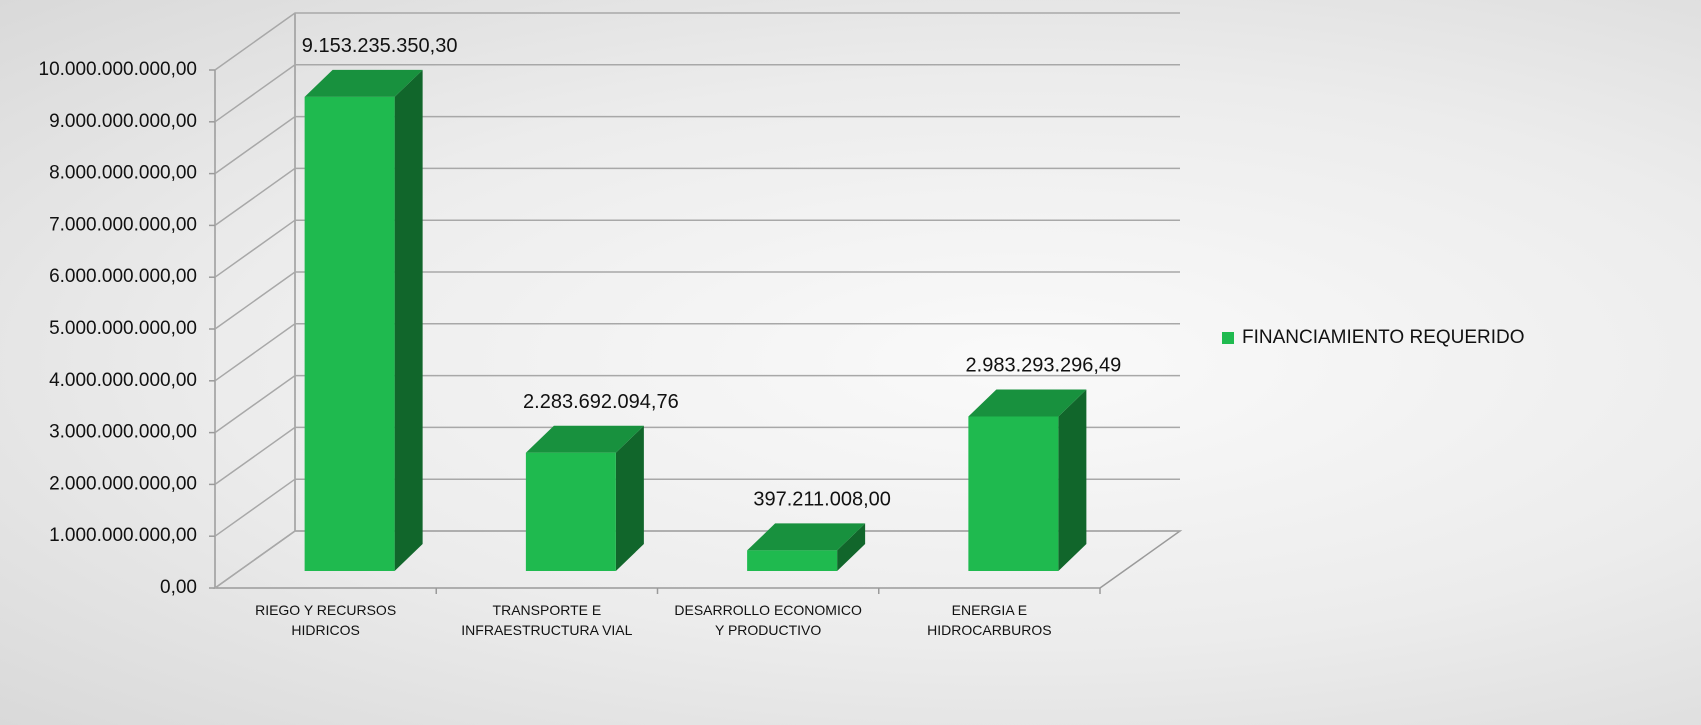 This screenshot has width=1701, height=725. I want to click on y-tick-label: 0,00, so click(178, 587).